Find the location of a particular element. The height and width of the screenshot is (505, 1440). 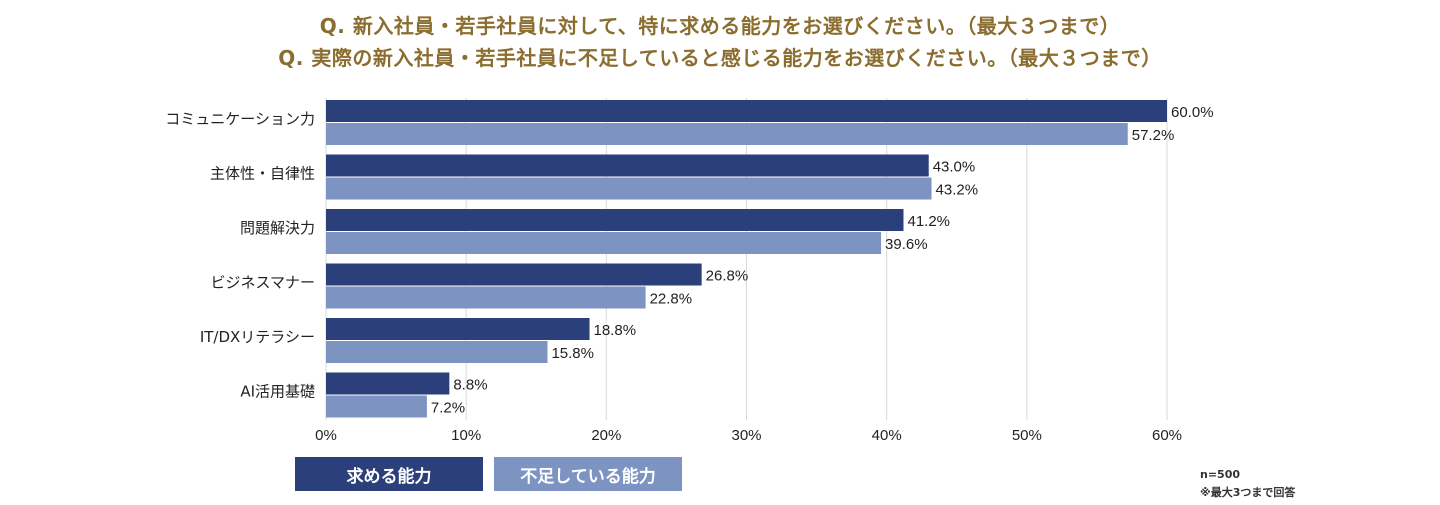

category-label: 問題解決力 is located at coordinates (277, 228).